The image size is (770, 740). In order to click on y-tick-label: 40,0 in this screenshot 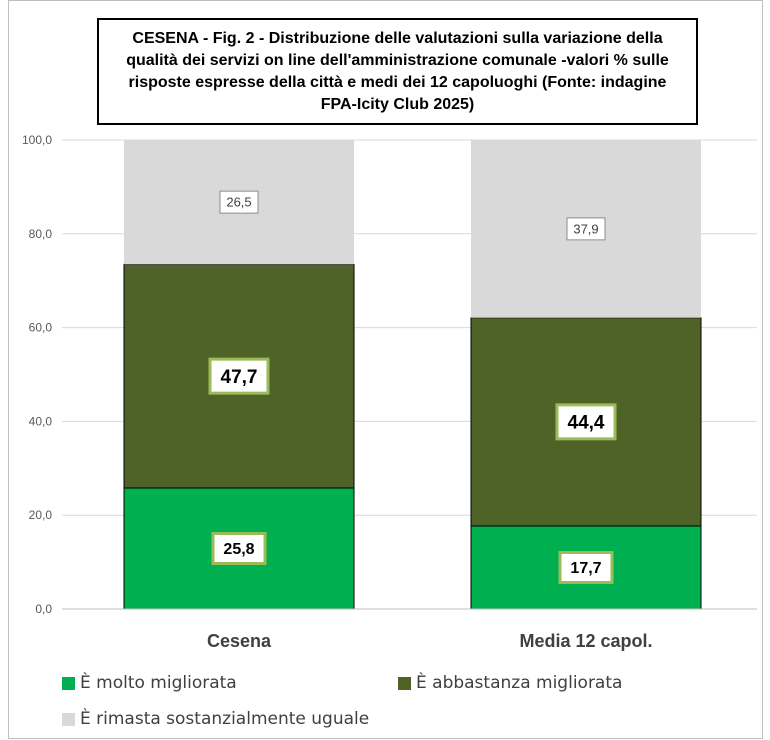, I will do `click(41, 421)`.